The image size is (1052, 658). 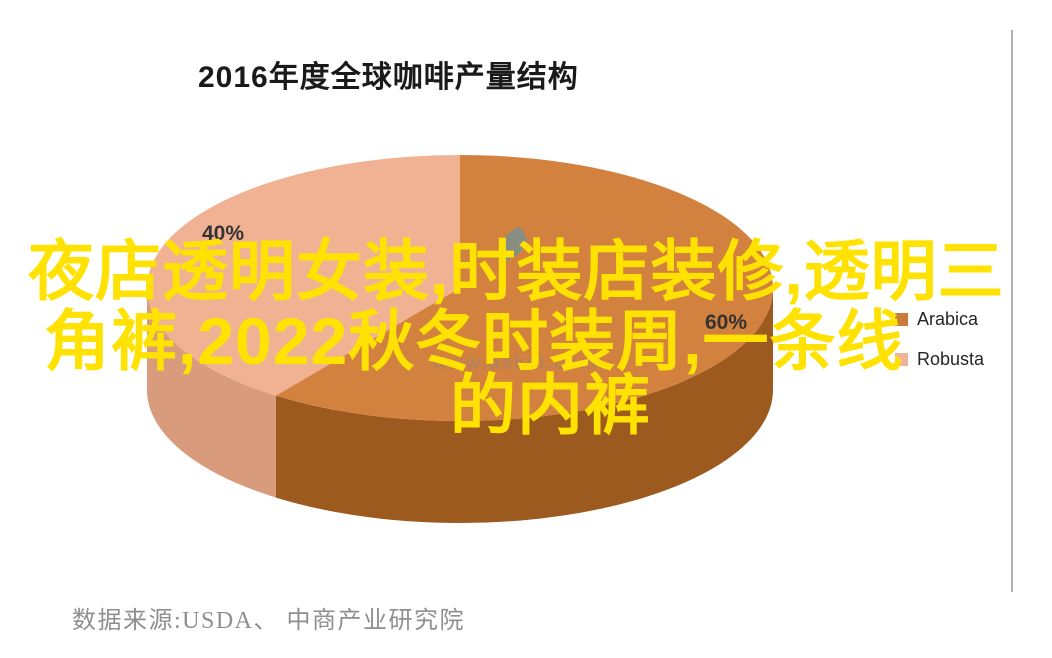 I want to click on legend-item-arabica: Arabica, so click(x=939, y=319).